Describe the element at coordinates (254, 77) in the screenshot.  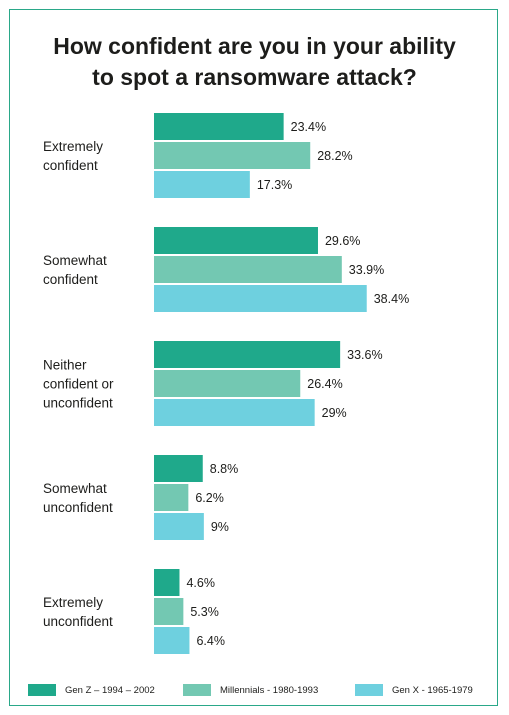
I see `chart-title-line-2: to spot a ransomware attack?` at that location.